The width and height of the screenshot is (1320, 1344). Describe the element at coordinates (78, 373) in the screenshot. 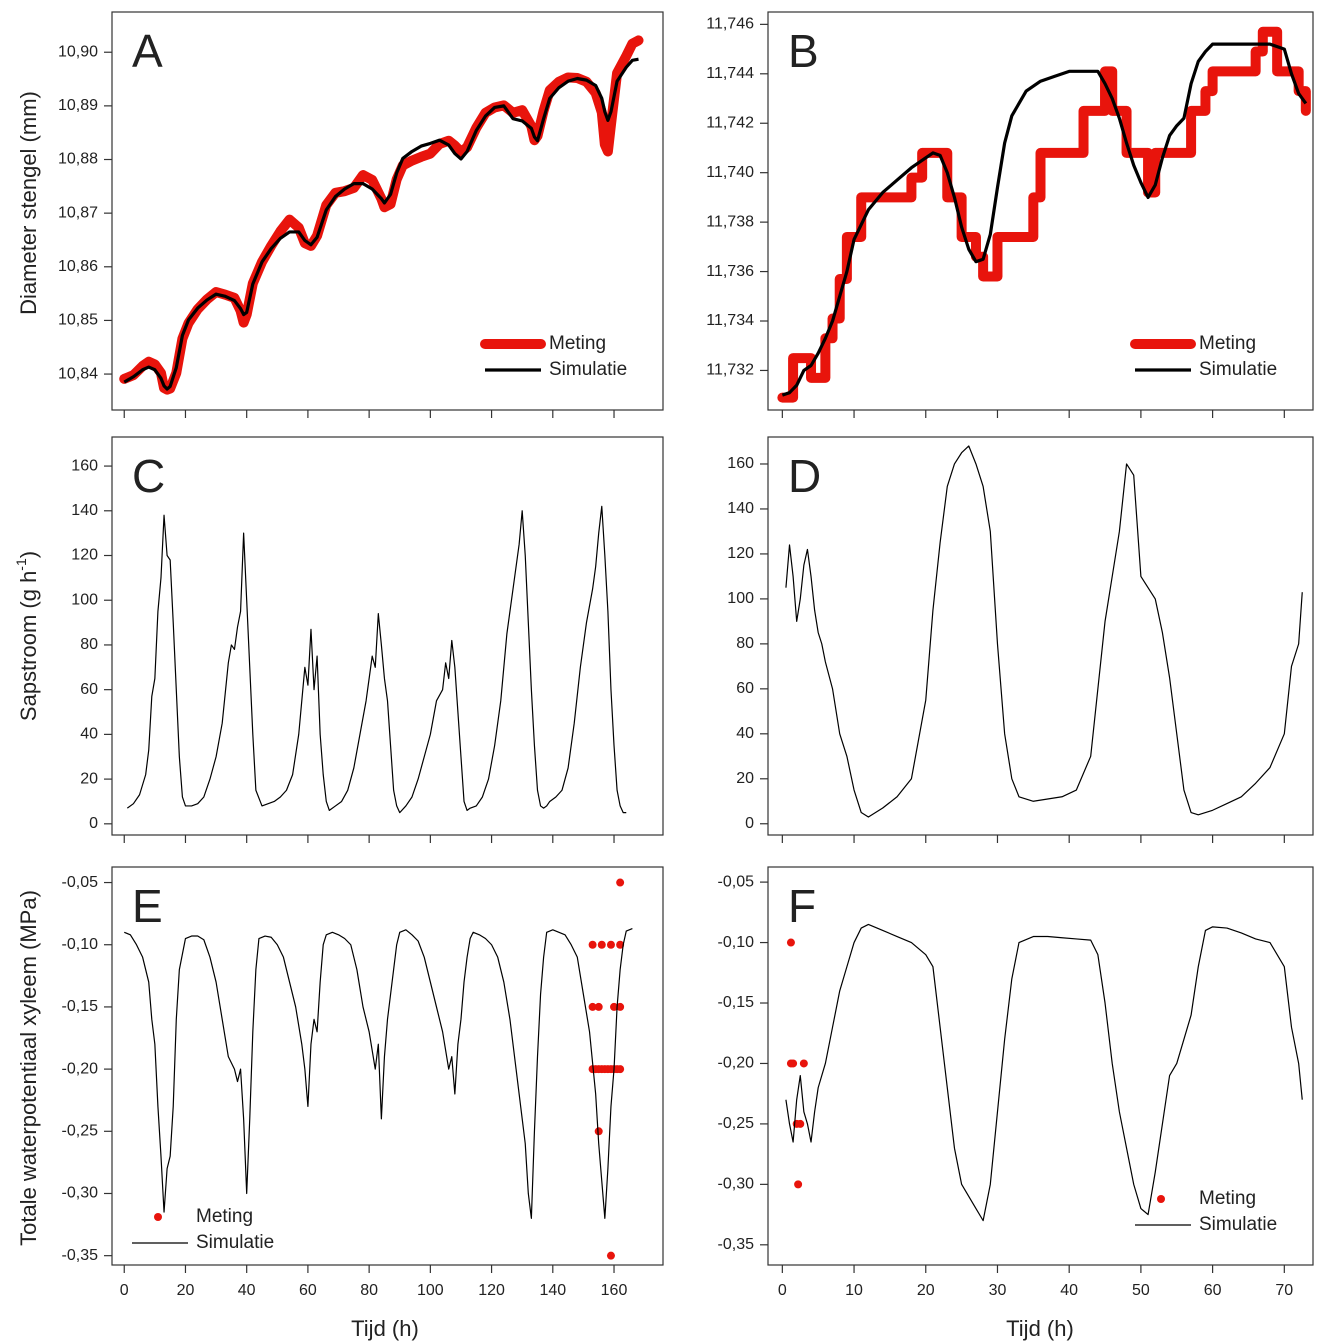

I see `y-tick-label-A-0: 10,84` at that location.